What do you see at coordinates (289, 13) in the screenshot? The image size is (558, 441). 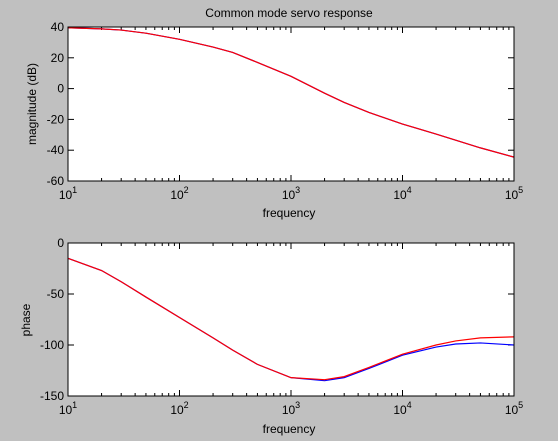 I see `chart-title: Common mode servo response` at bounding box center [289, 13].